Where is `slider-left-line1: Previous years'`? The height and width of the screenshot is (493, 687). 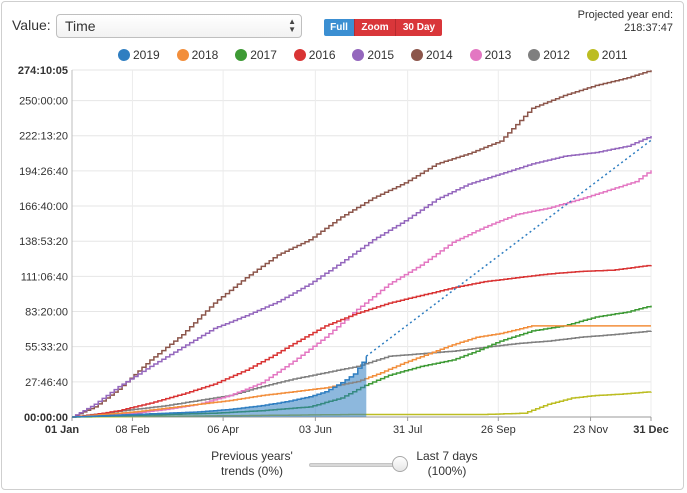 slider-left-line1: Previous years' is located at coordinates (252, 456).